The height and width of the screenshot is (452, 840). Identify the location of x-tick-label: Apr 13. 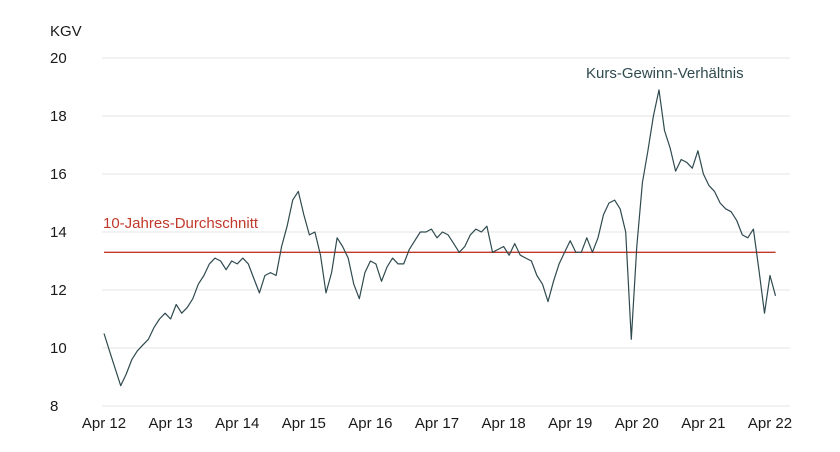
(170, 423).